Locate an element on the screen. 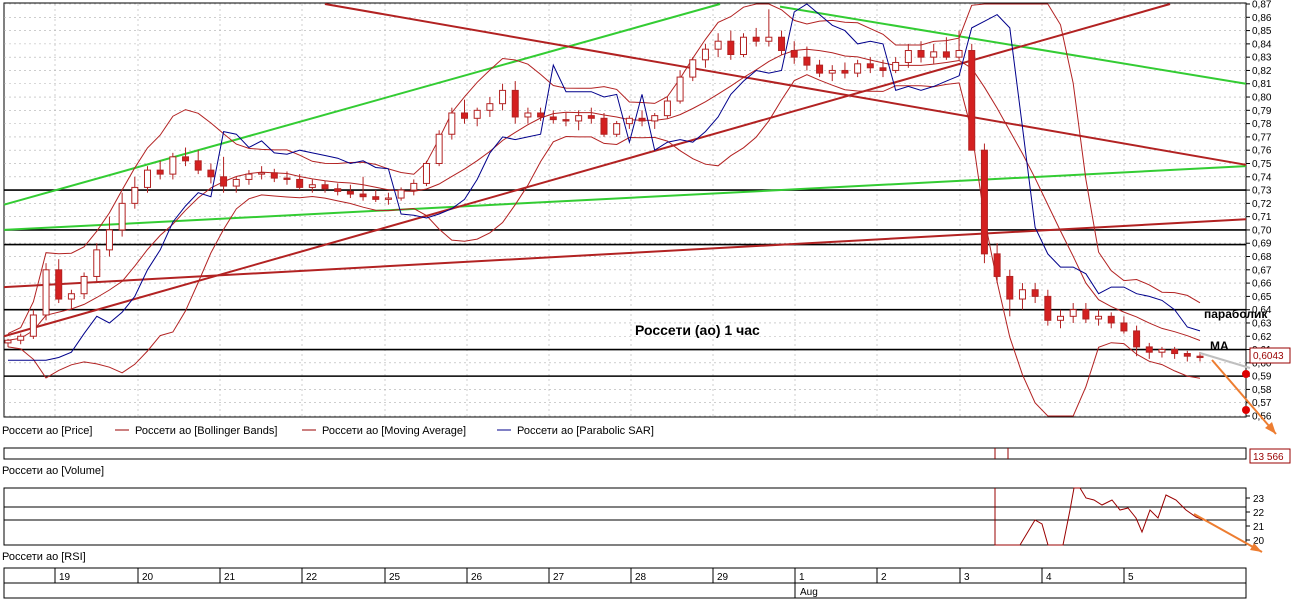 Image resolution: width=1296 pixels, height=601 pixels. ma-projection is located at coordinates (1225, 360).